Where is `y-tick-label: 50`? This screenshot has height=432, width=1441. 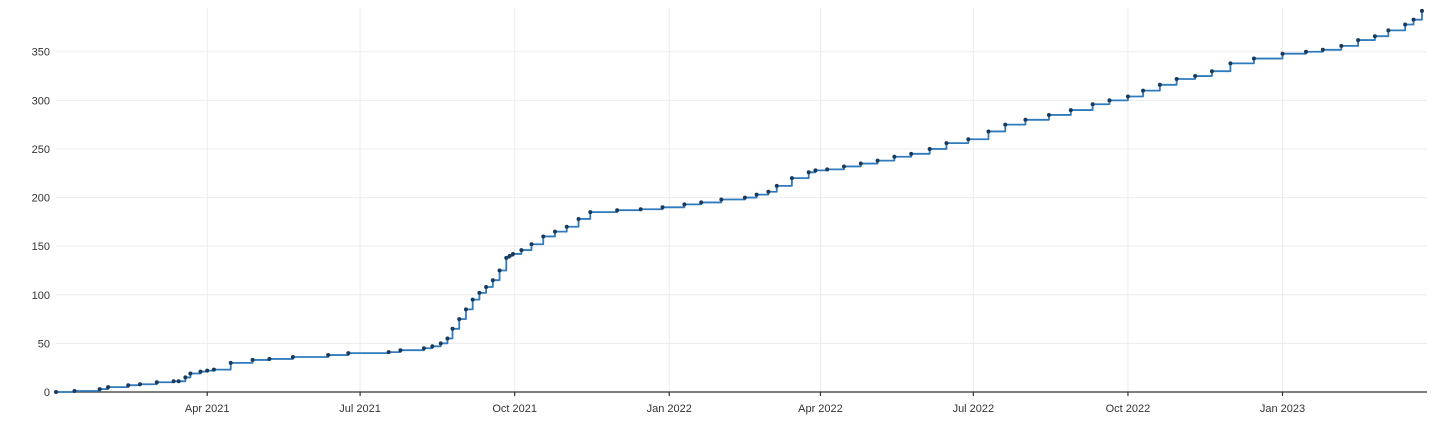 y-tick-label: 50 is located at coordinates (44, 344).